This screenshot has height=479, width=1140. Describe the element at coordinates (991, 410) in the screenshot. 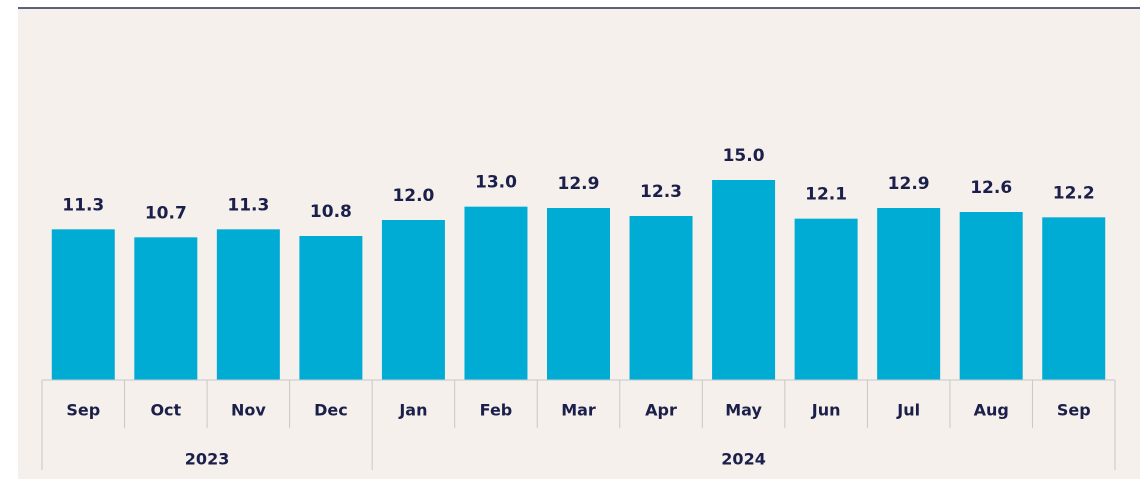

I see `x-tick-label: Aug` at that location.